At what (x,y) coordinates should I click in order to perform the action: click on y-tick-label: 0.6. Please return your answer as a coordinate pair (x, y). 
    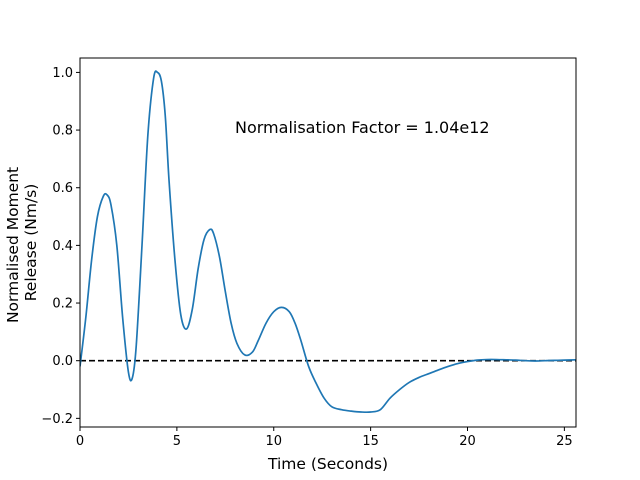
    Looking at the image, I should click on (62, 188).